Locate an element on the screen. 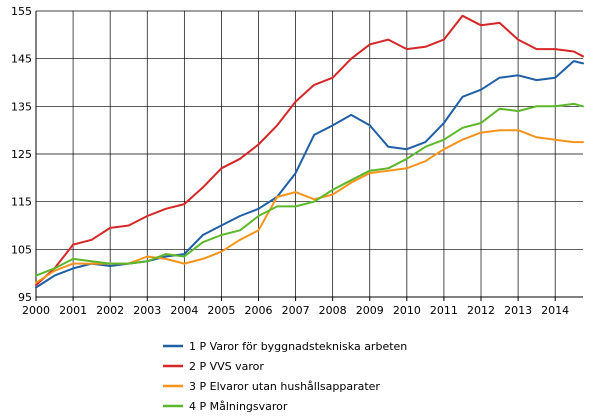 Image resolution: width=607 pixels, height=418 pixels. legend-label-1: 1 P Varor för byggnadstekniska arbeten is located at coordinates (298, 346).